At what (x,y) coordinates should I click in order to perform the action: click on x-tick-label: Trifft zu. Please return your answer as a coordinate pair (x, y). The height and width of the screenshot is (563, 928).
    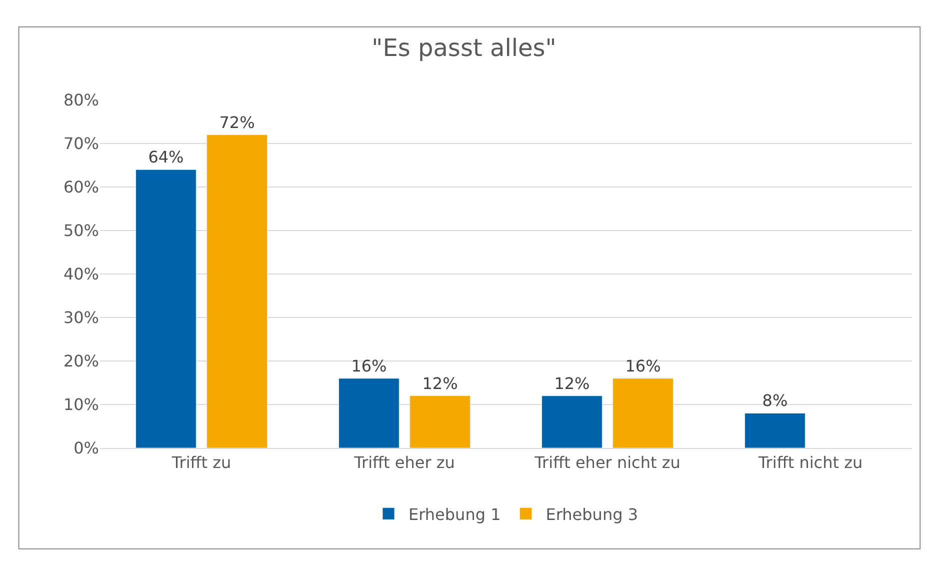
    Looking at the image, I should click on (201, 462).